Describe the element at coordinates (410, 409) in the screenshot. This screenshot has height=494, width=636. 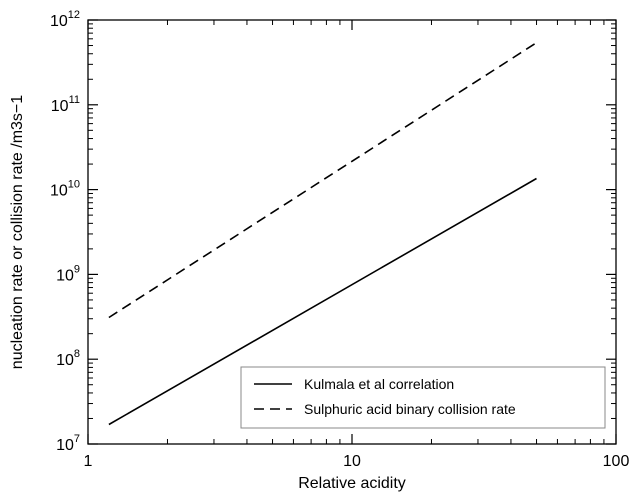
I see `legend-label-collision: Sulphuric acid binary collision rate` at that location.